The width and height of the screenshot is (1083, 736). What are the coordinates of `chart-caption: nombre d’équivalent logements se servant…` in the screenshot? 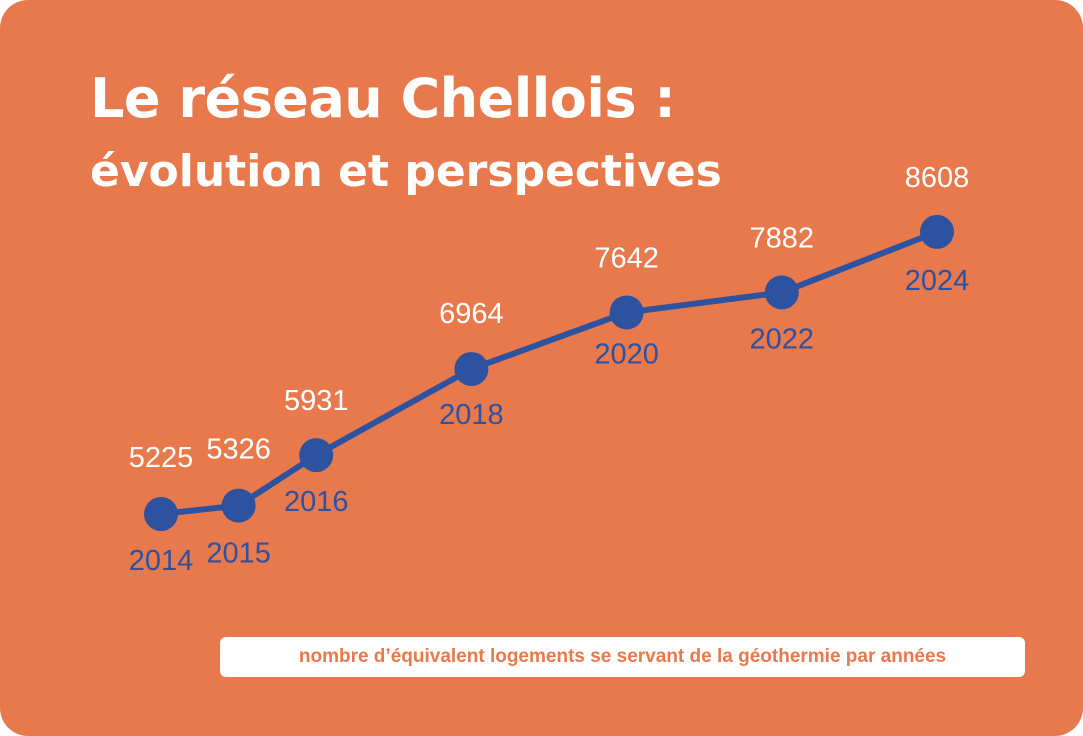 It's located at (622, 656).